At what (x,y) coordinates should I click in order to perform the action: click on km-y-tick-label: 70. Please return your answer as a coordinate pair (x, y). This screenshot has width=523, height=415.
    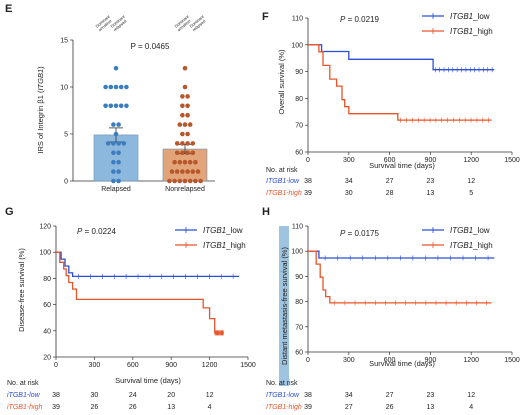
    Looking at the image, I should click on (299, 126).